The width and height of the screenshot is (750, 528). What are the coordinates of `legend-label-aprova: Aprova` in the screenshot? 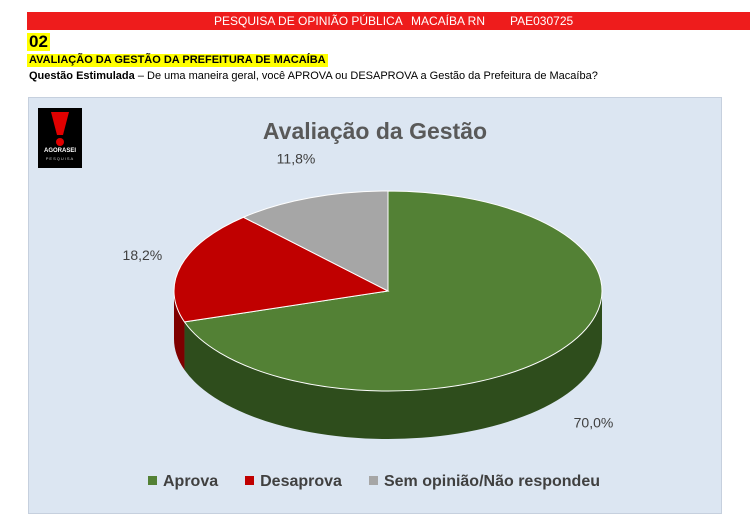 It's located at (191, 481).